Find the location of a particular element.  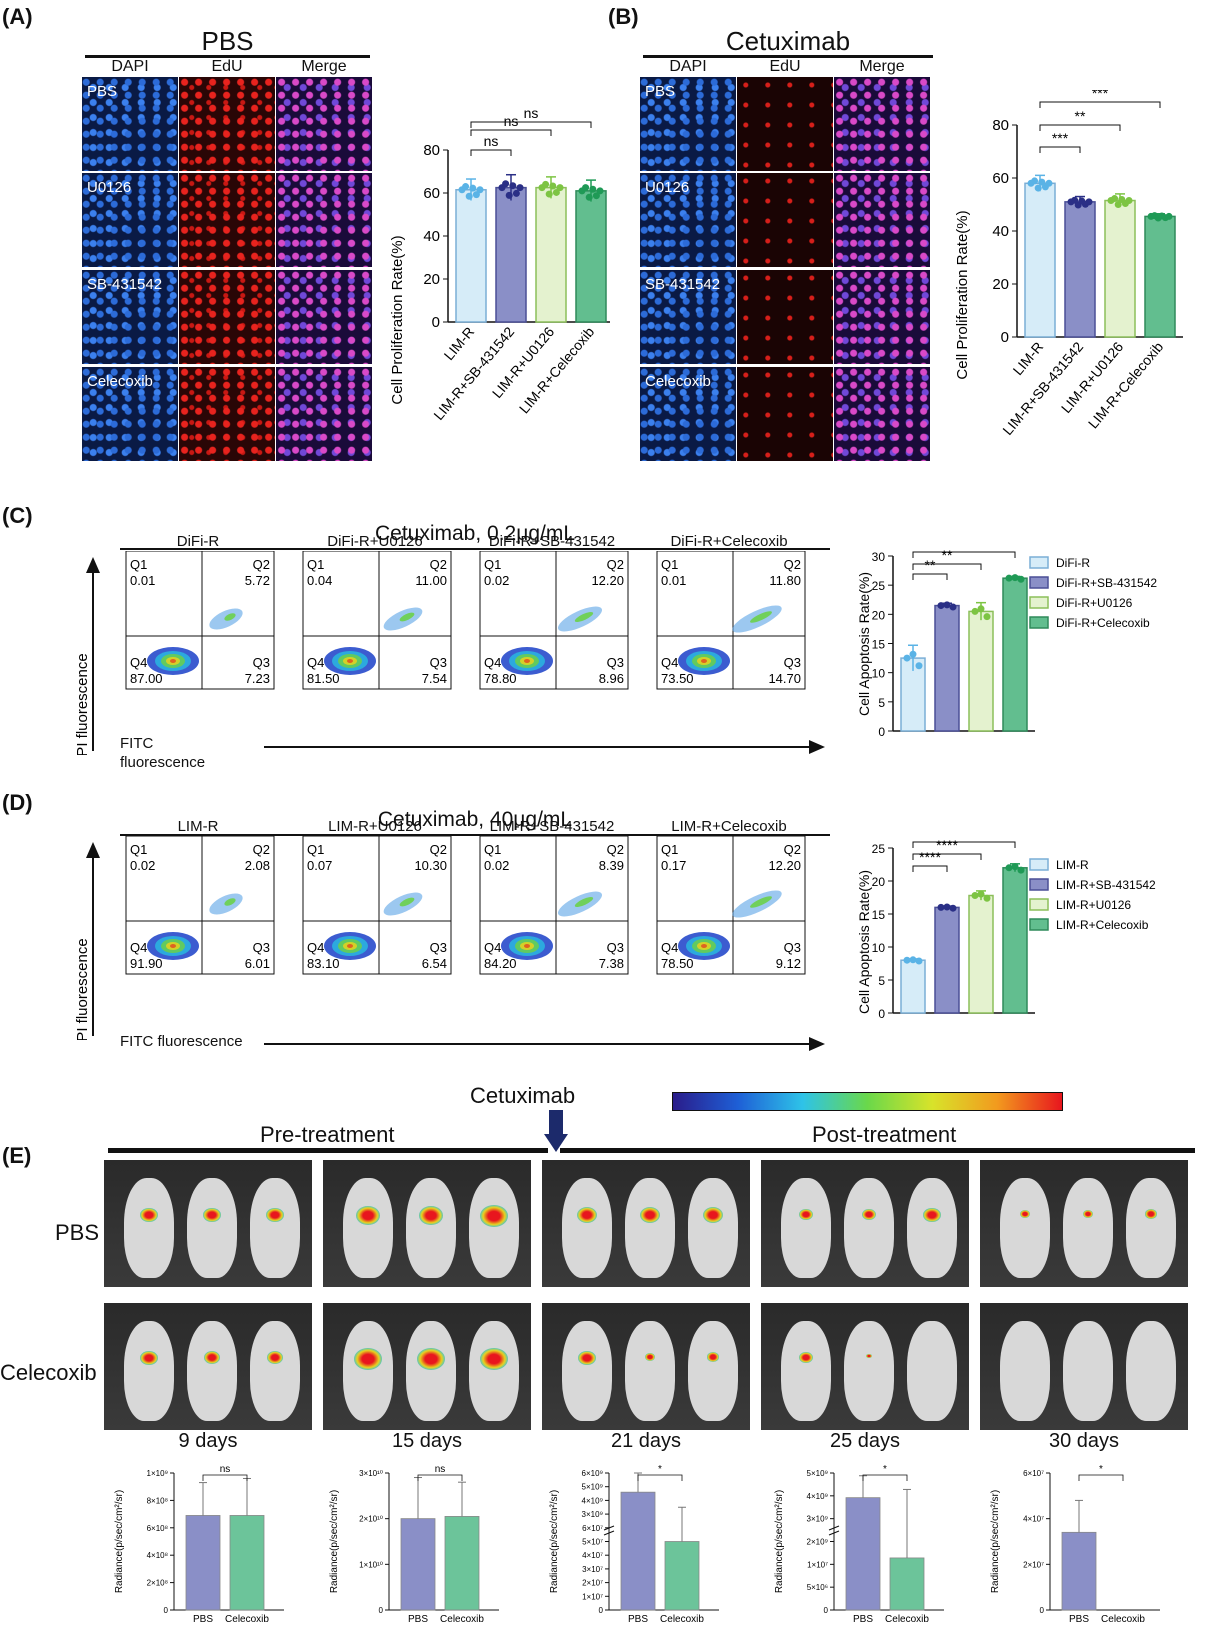

y-tick-label: 4×10⁸ is located at coordinates (157, 1555).